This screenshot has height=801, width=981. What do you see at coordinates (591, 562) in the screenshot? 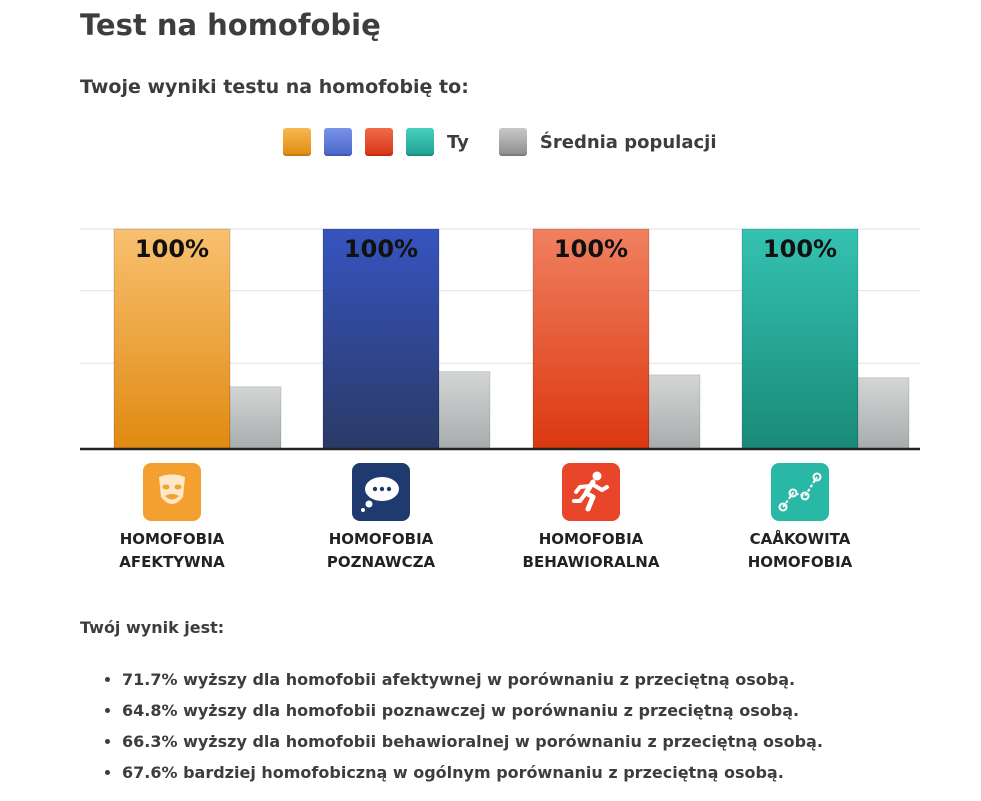
I see `category-label-line: BEHAWIORALNA` at bounding box center [591, 562].